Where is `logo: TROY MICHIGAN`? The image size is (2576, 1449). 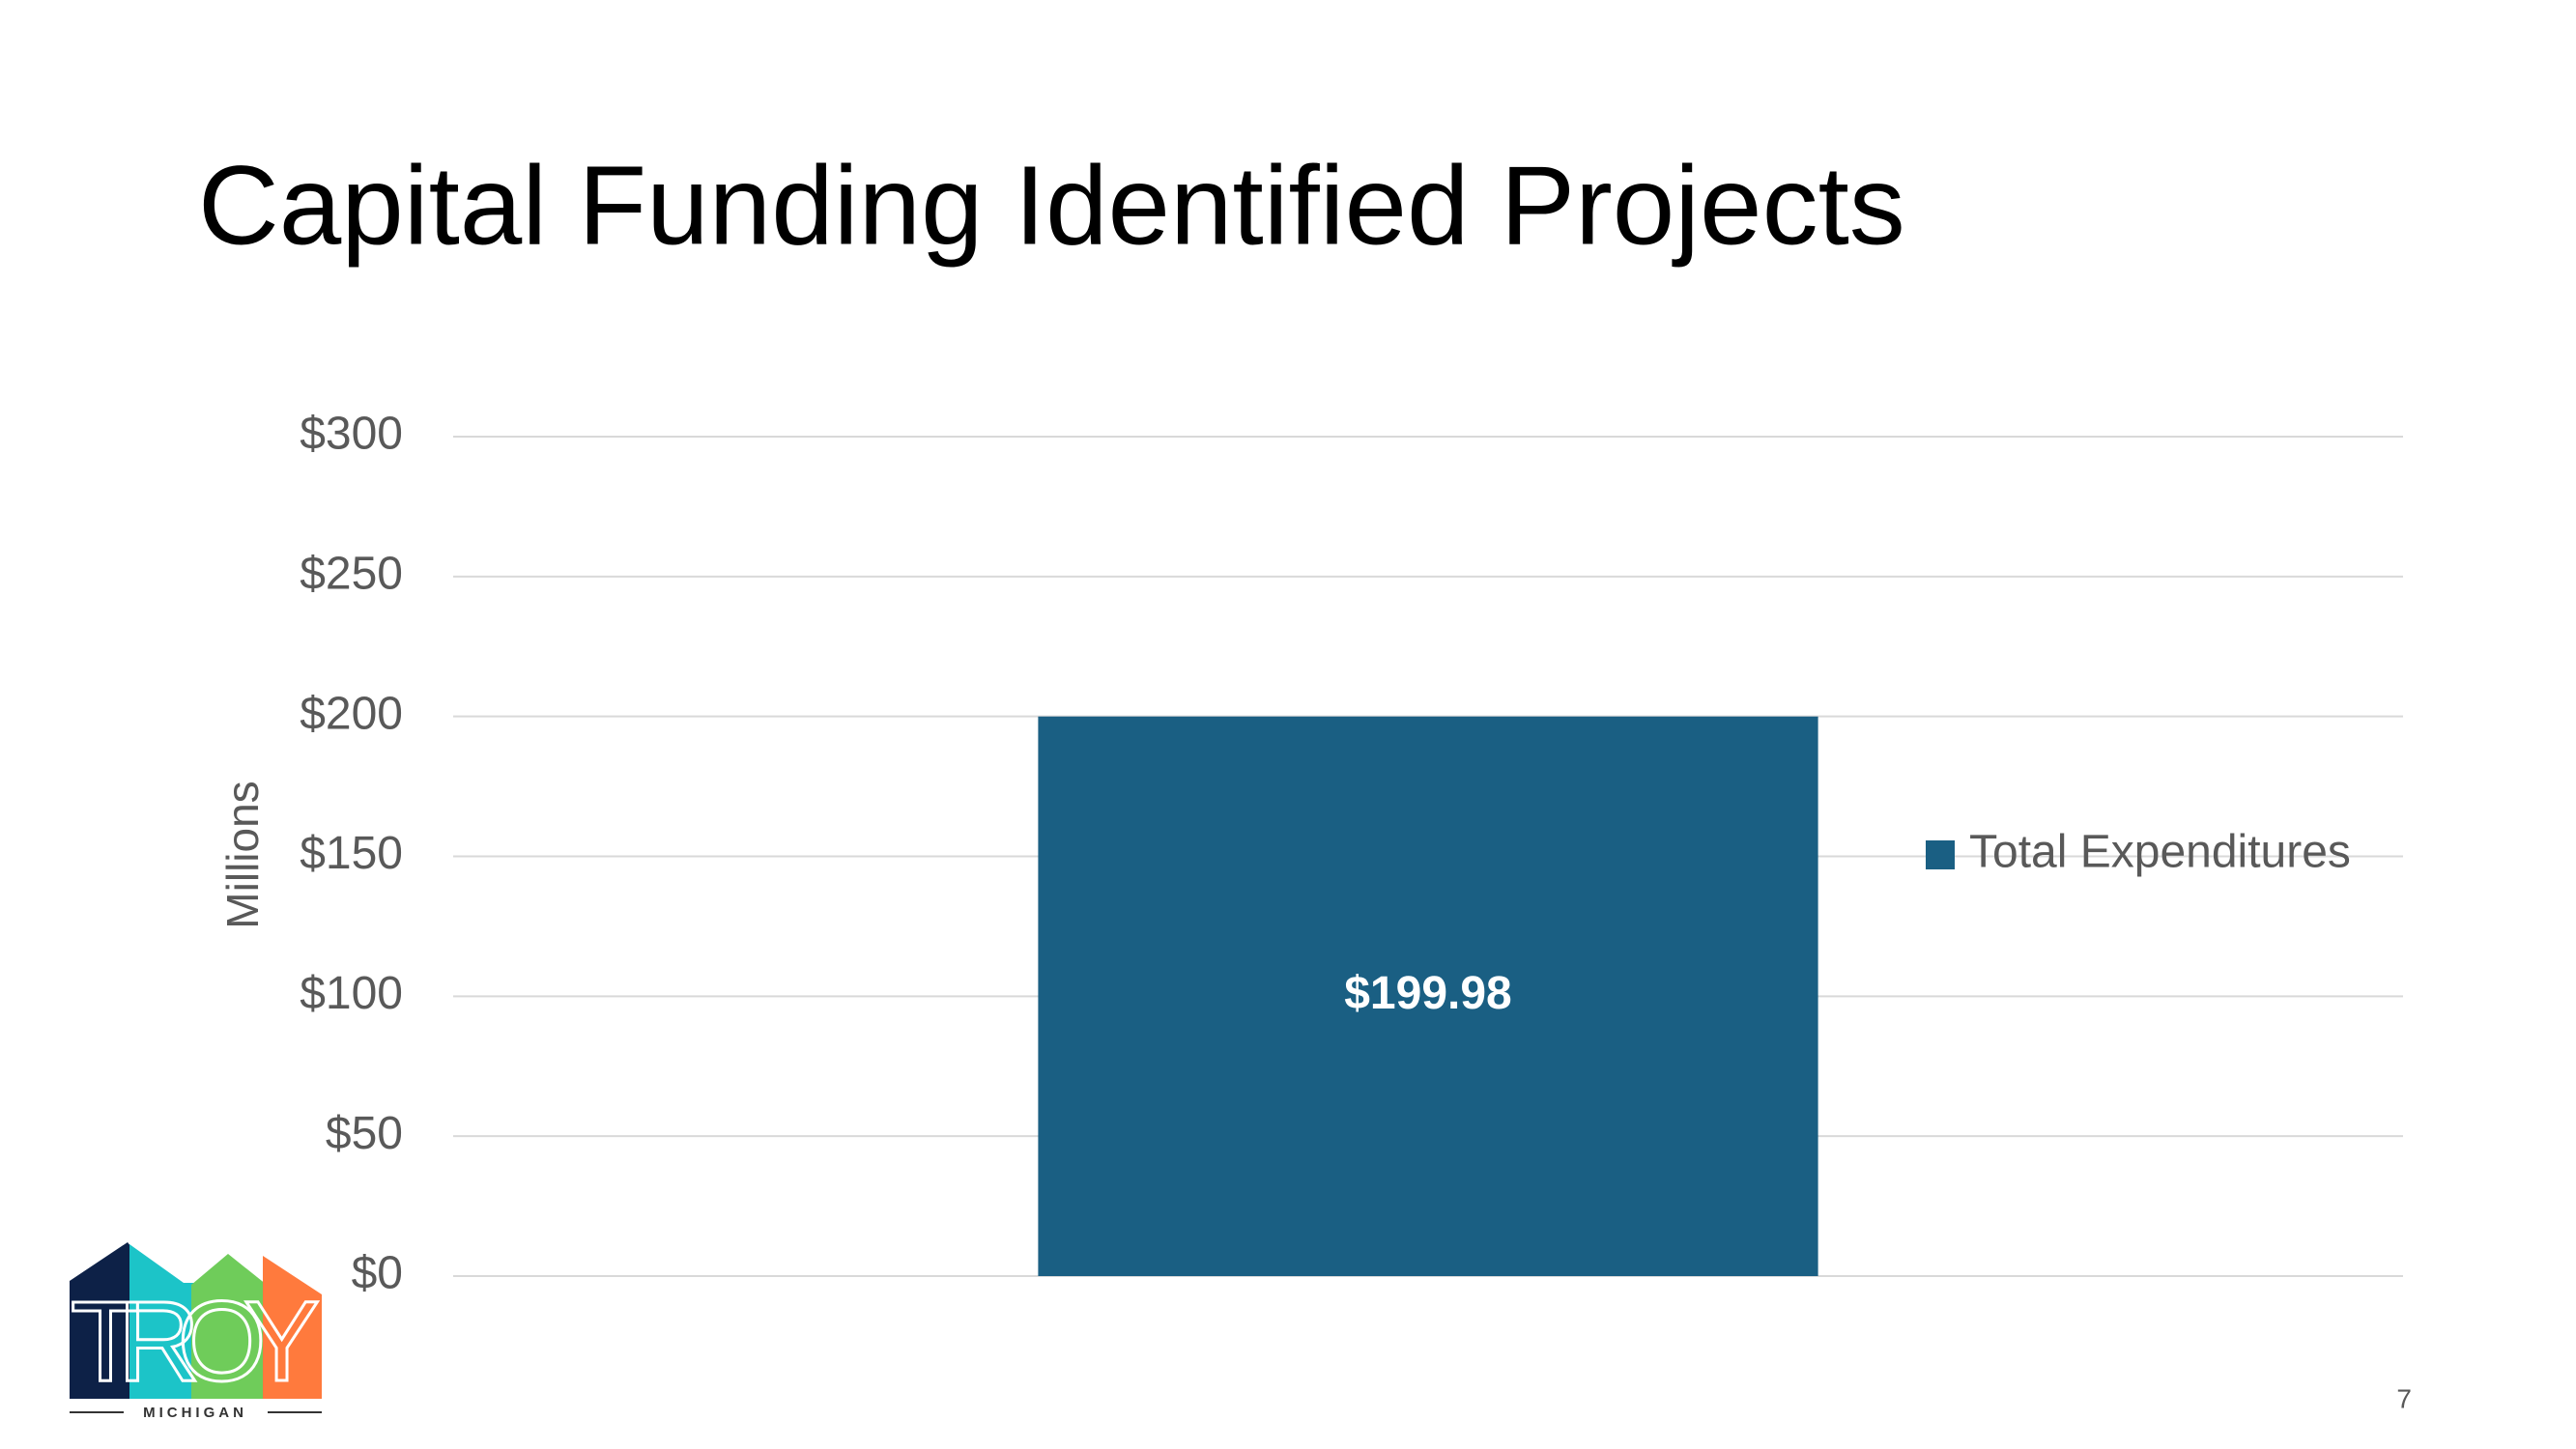
logo: TROY MICHIGAN is located at coordinates (196, 1331).